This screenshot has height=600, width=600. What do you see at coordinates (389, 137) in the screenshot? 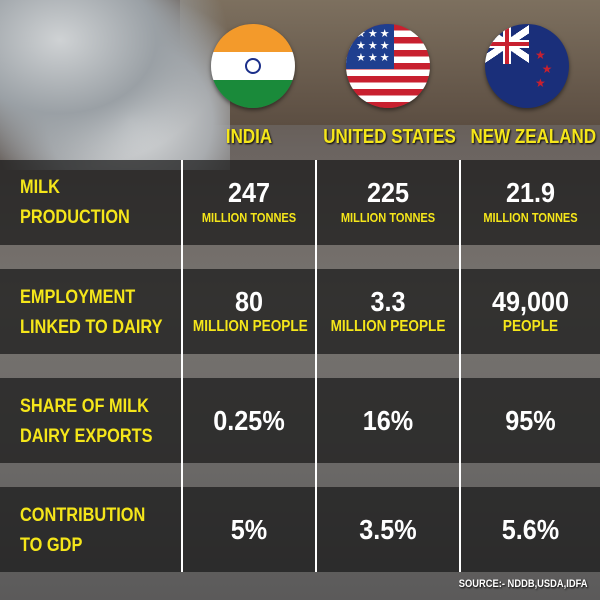
I see `column-header-united-states: UNITED STATES` at bounding box center [389, 137].